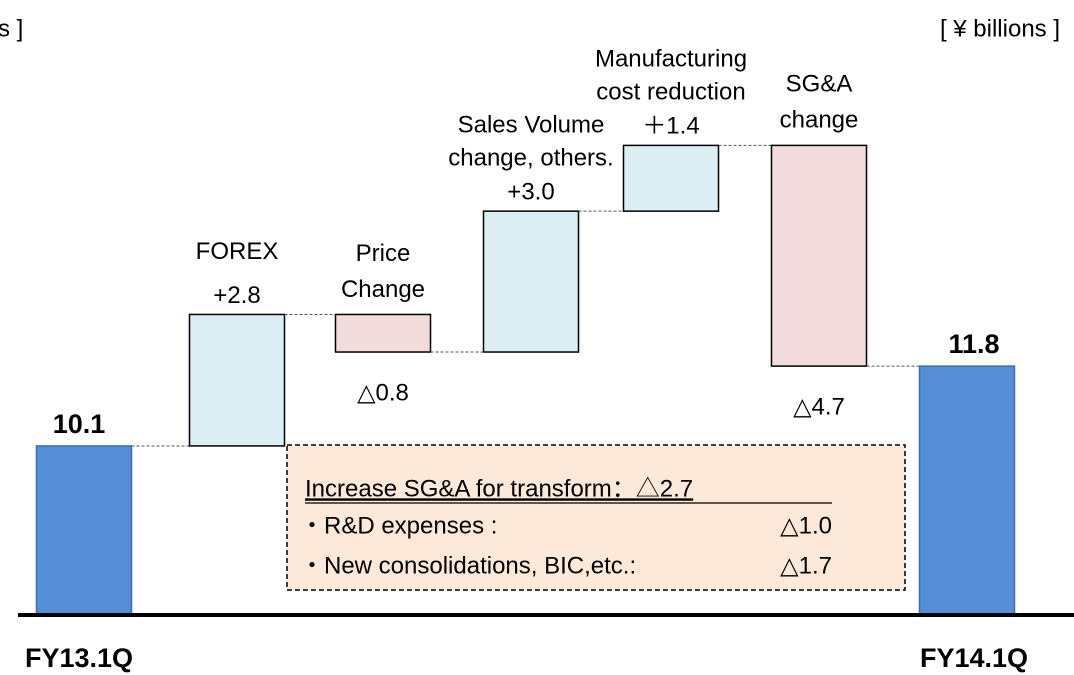 The image size is (1074, 675). I want to click on unit-label-cropped: s ], so click(11, 28).